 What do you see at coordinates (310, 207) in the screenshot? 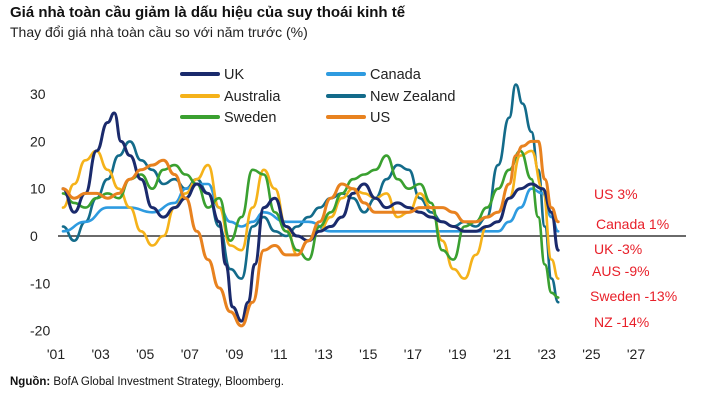
I see `series-line-canada` at bounding box center [310, 207].